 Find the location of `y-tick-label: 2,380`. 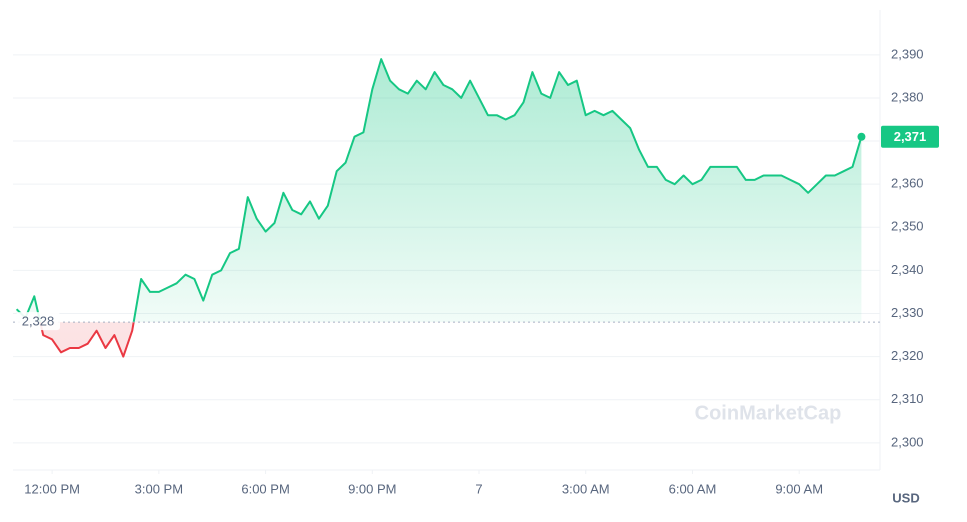

y-tick-label: 2,380 is located at coordinates (907, 96).